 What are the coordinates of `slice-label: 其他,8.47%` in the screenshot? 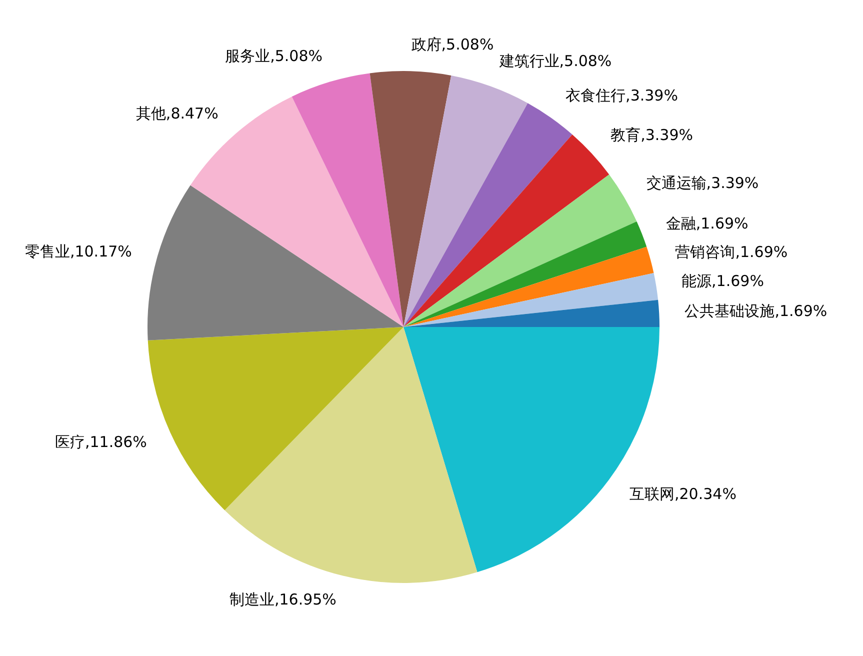 It's located at (177, 113).